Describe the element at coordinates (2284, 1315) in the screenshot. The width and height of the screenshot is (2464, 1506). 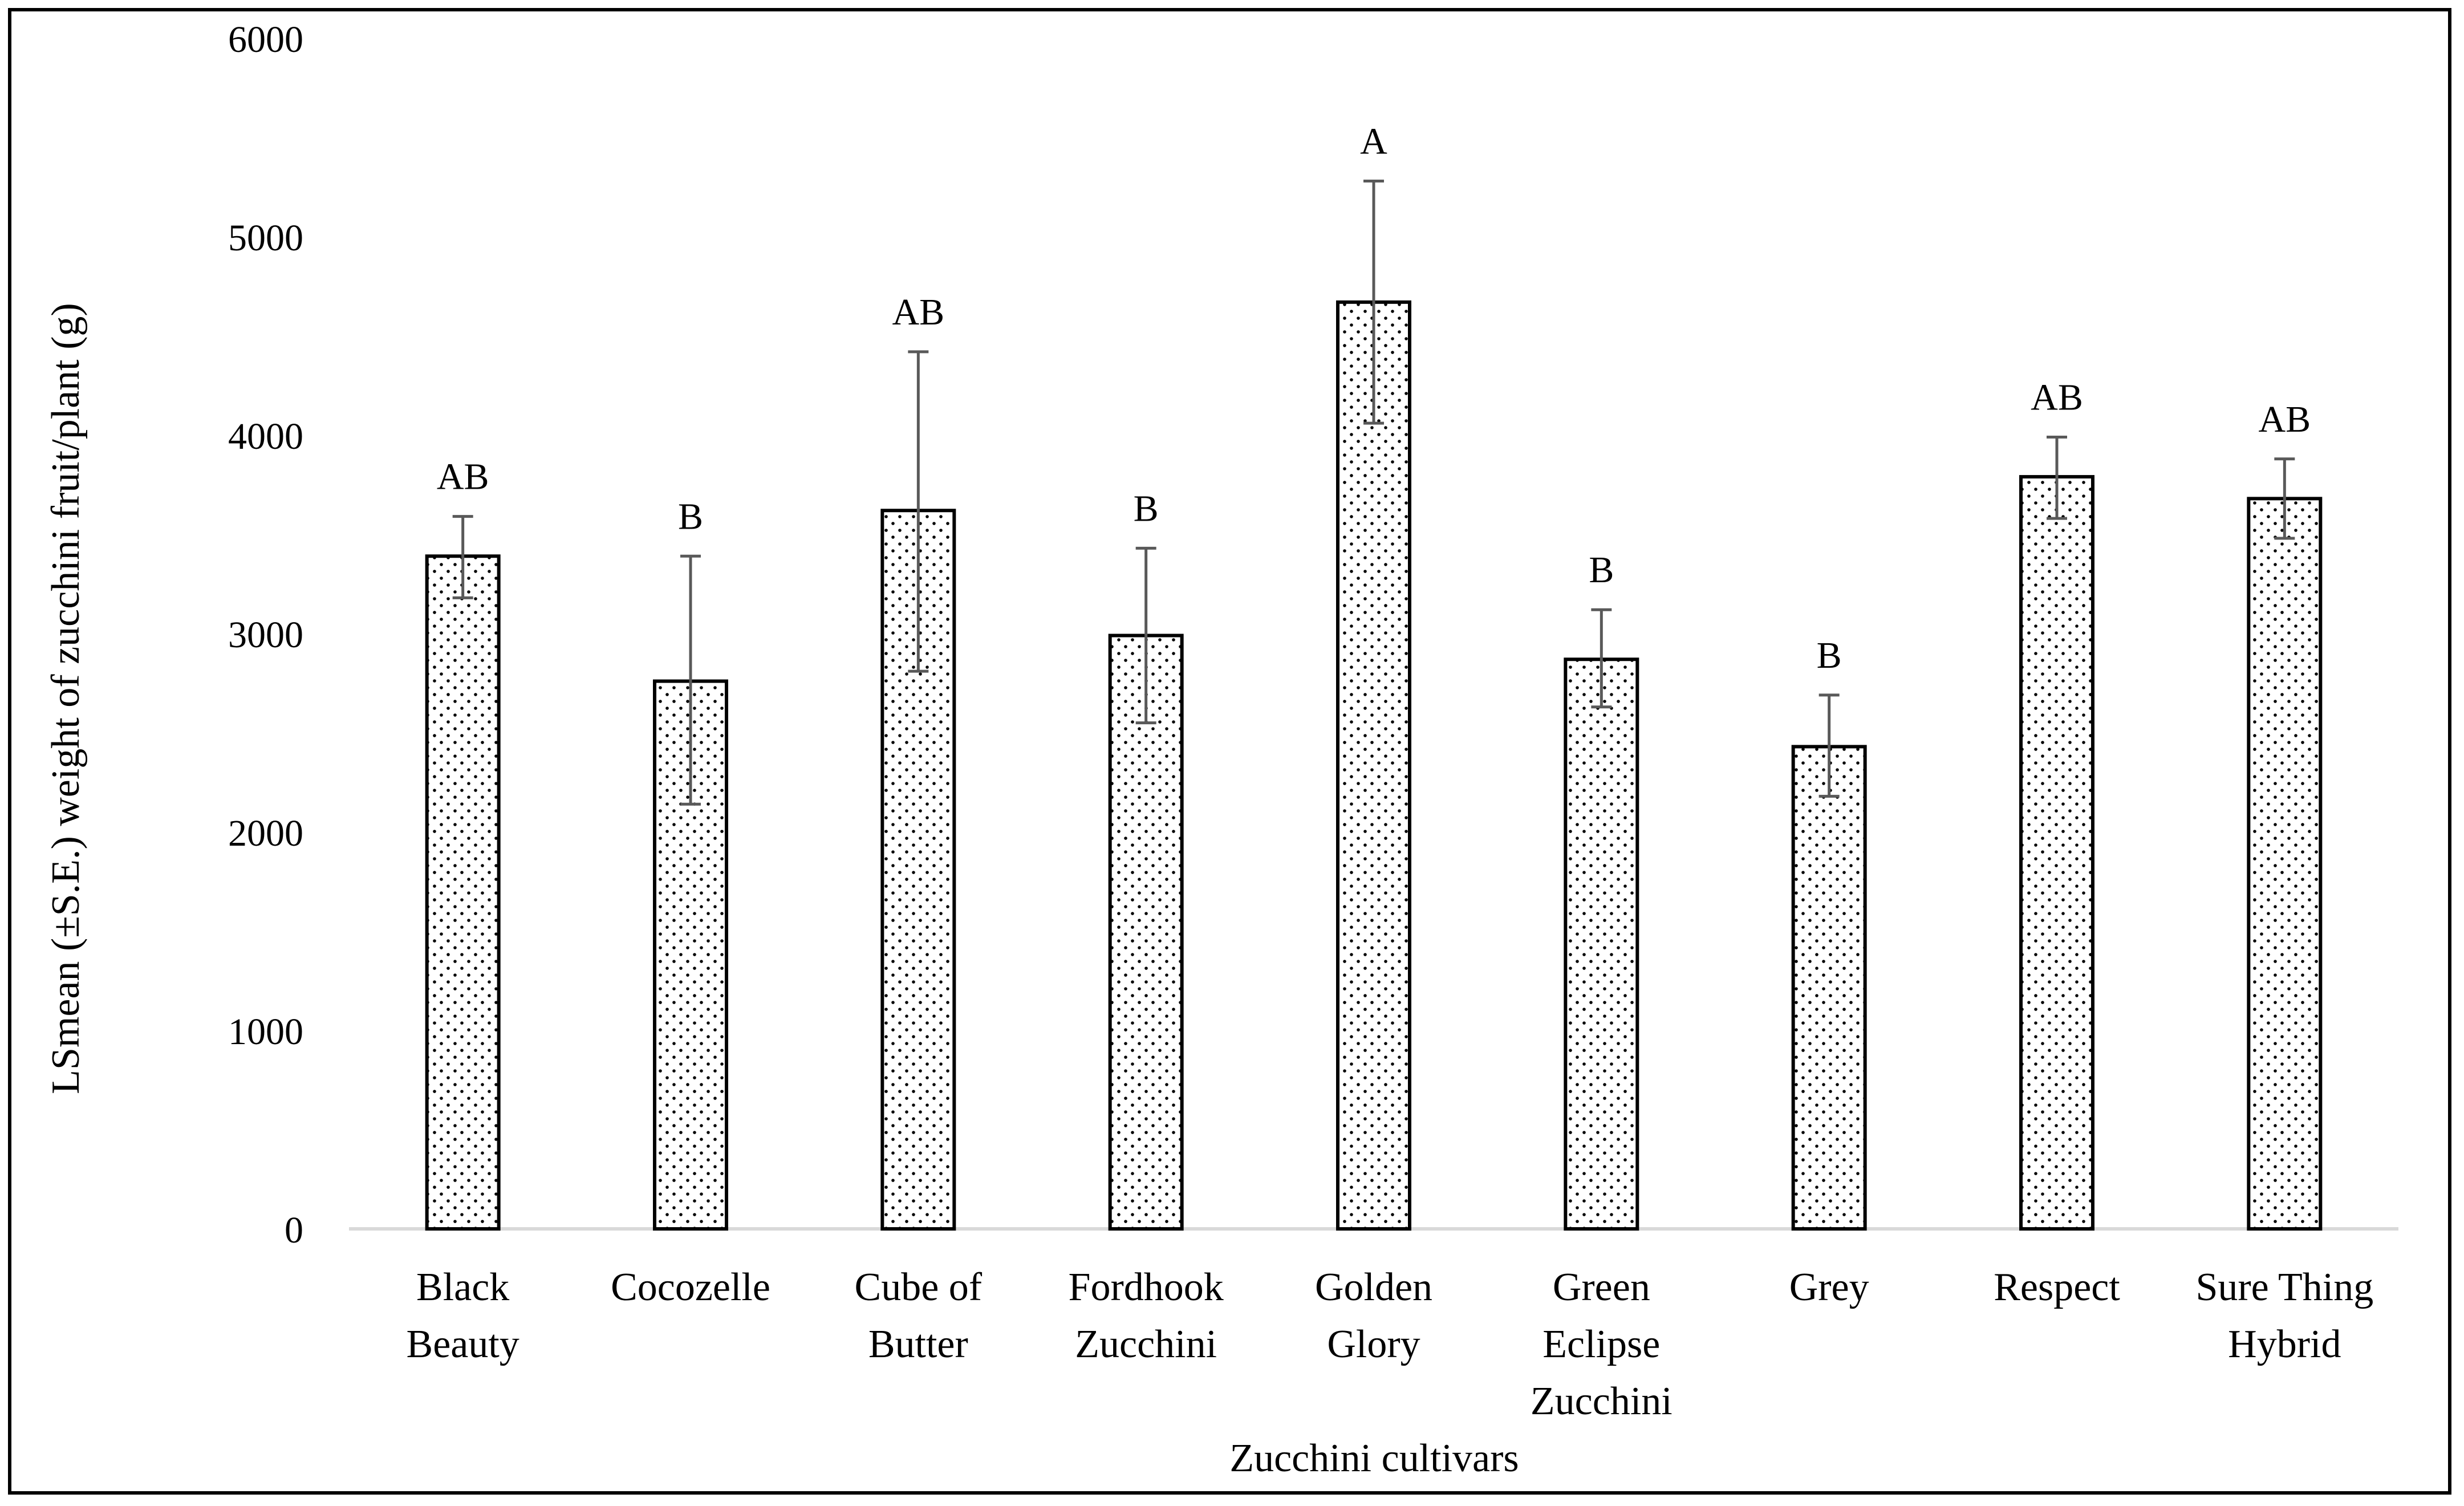
I see `x-tick-label: Sure Thing Hybrid` at that location.